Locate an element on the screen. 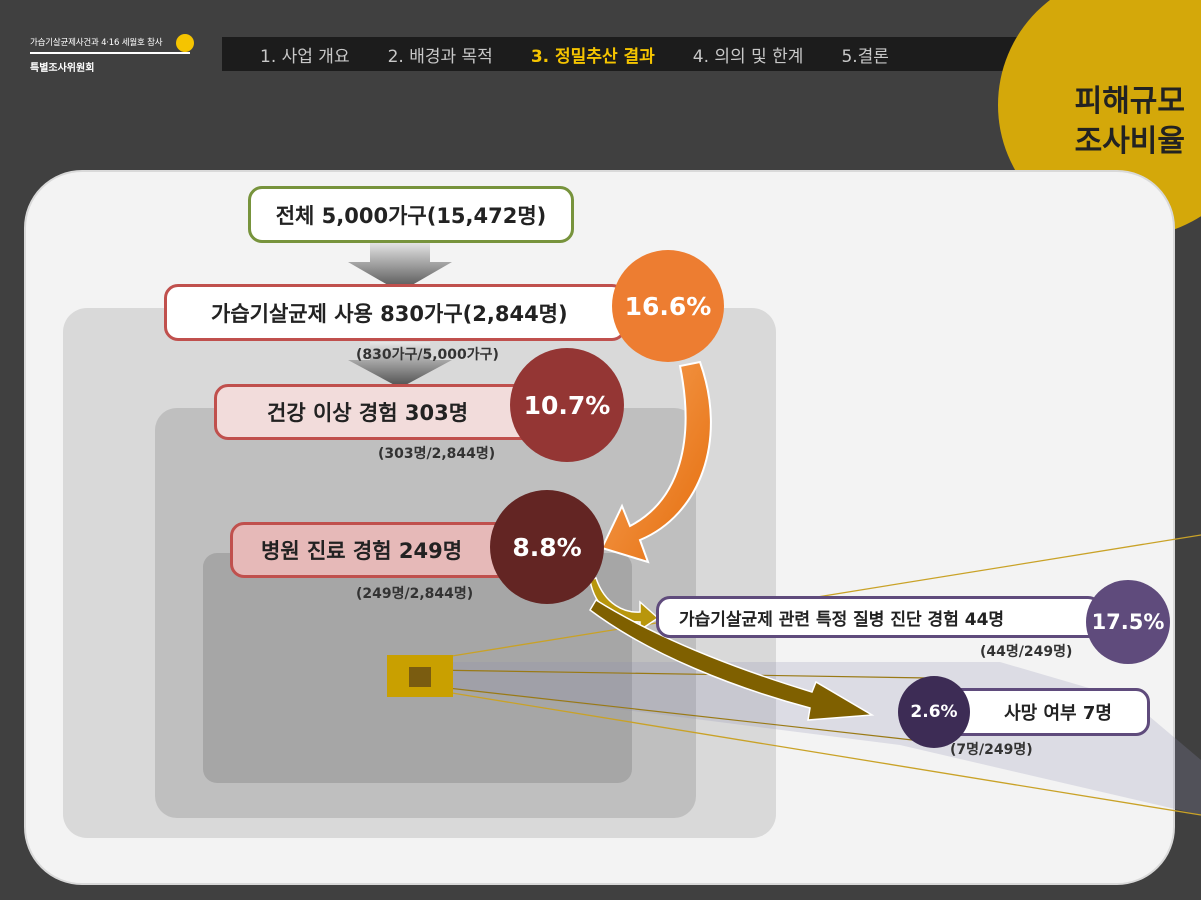  corner-title-line1: 피해규모 is located at coordinates (1129, 101).